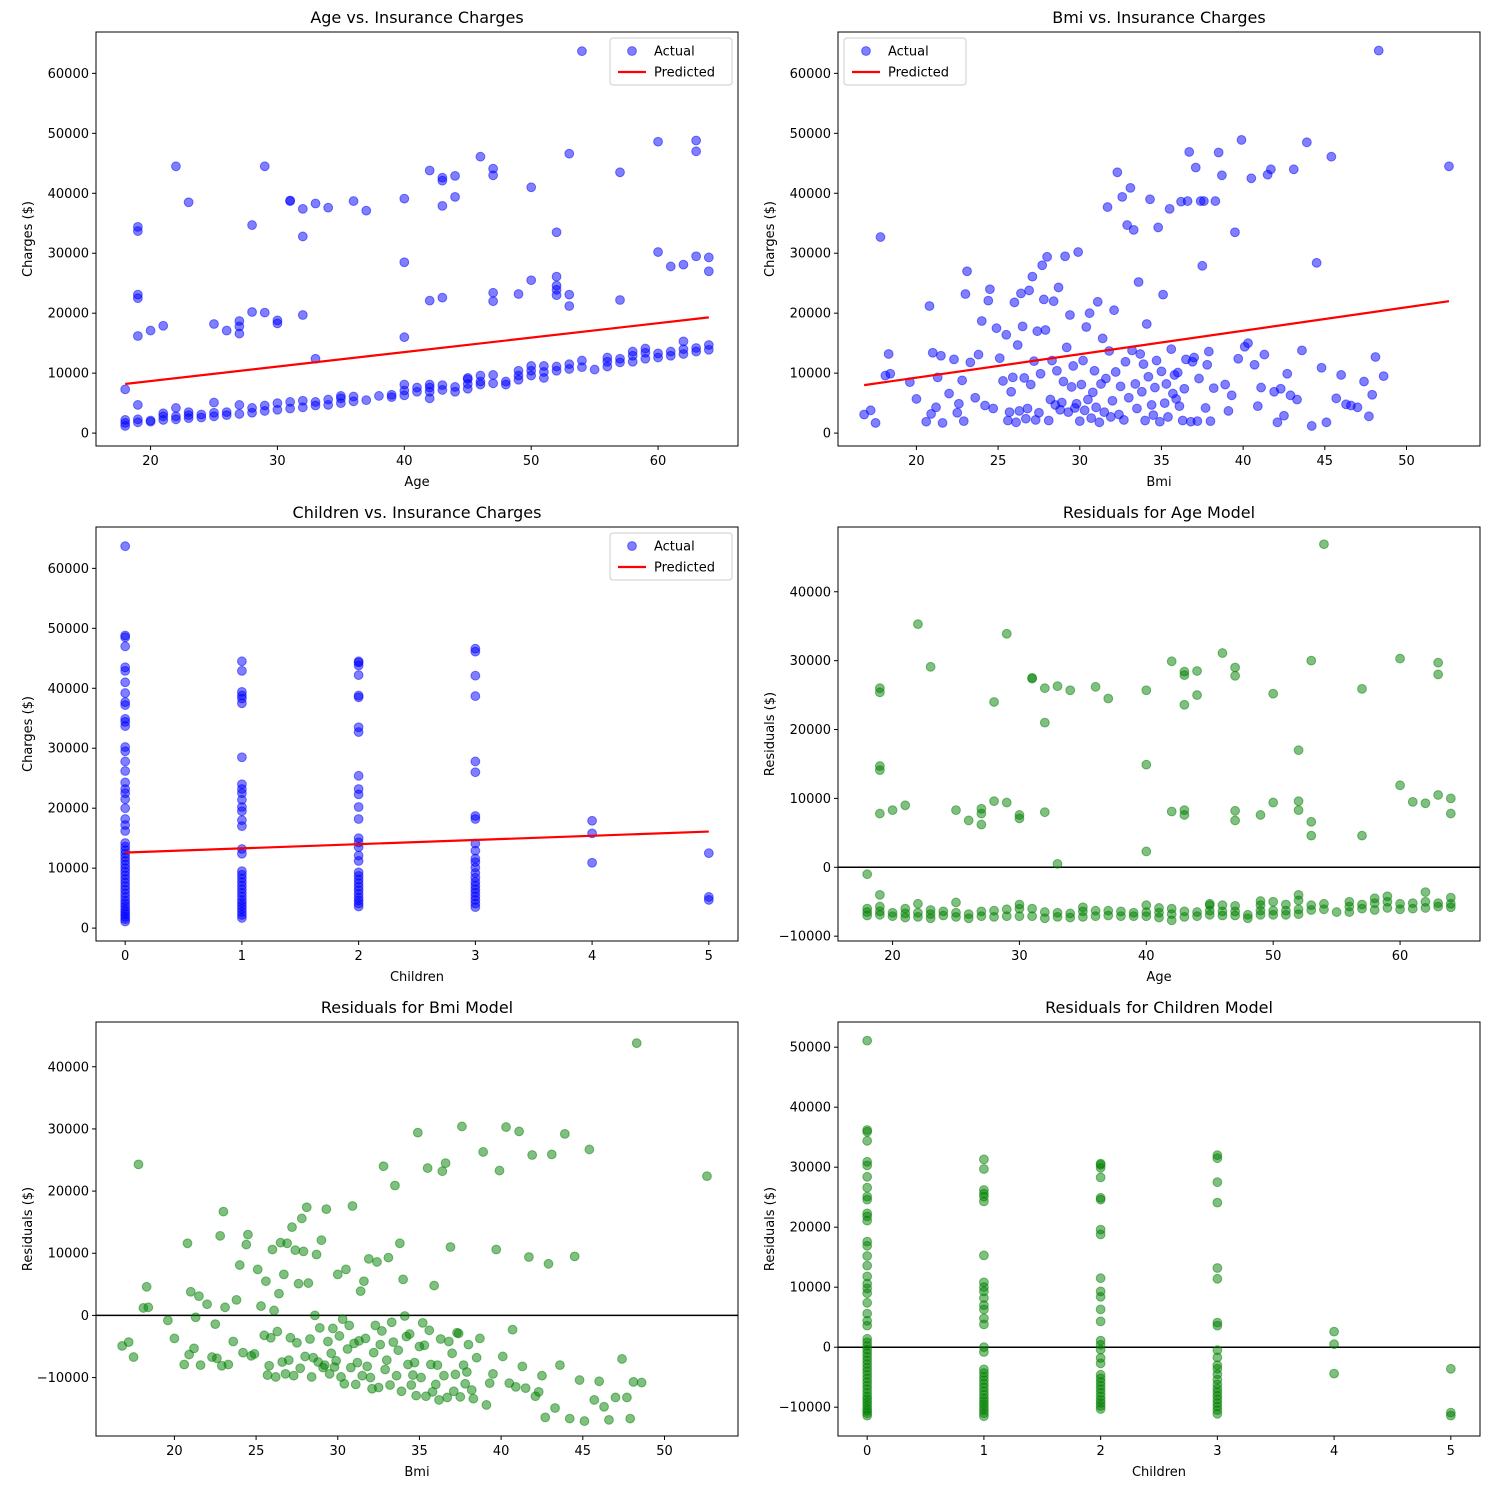  What do you see at coordinates (810, 1228) in the screenshot?
I see `y-tick-label: 20000` at bounding box center [810, 1228].